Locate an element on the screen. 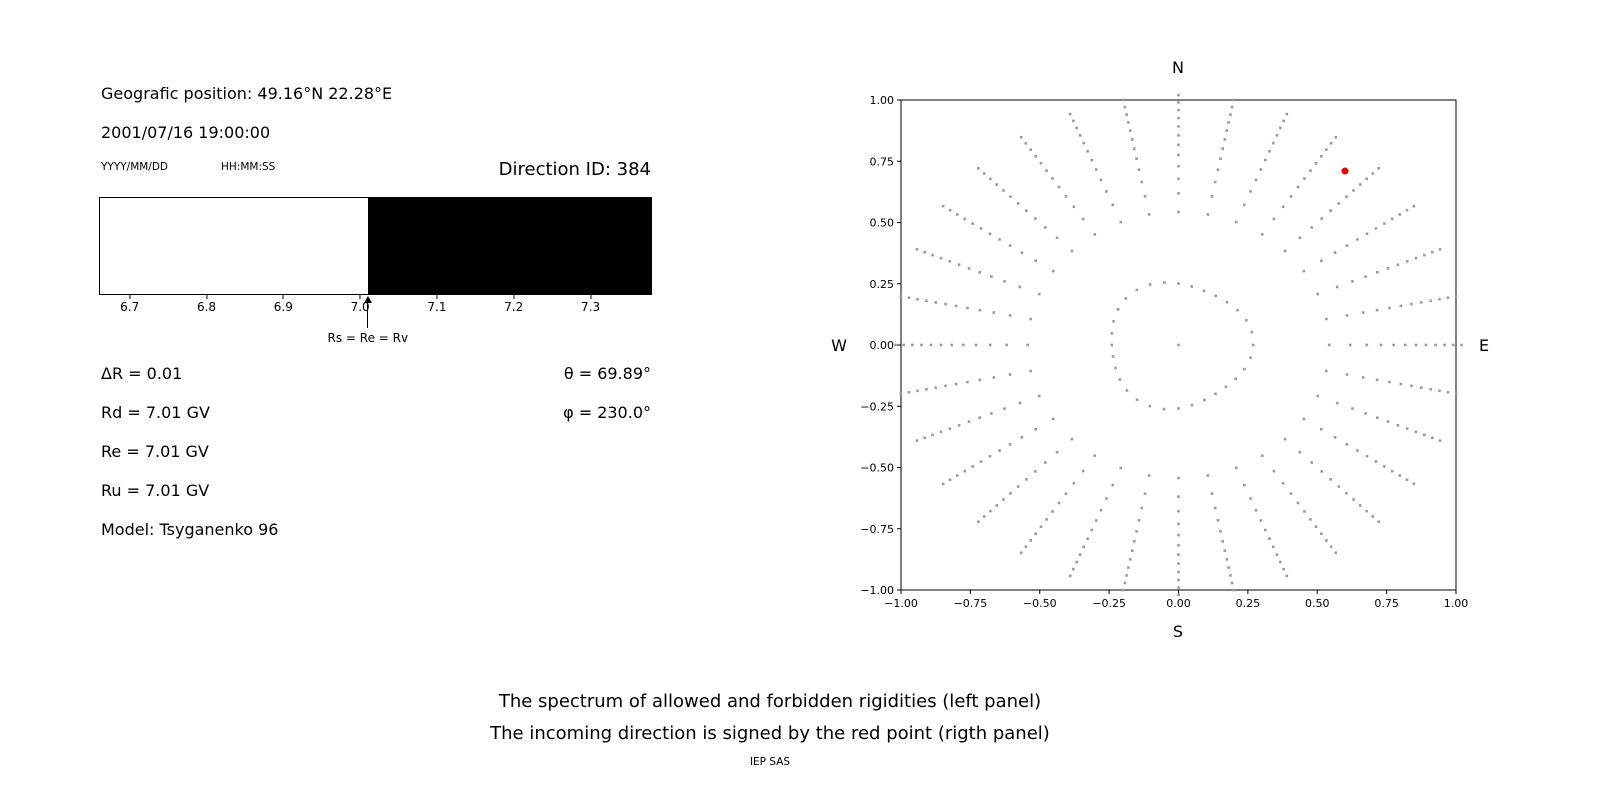  boundary-arrow is located at coordinates (367, 312).